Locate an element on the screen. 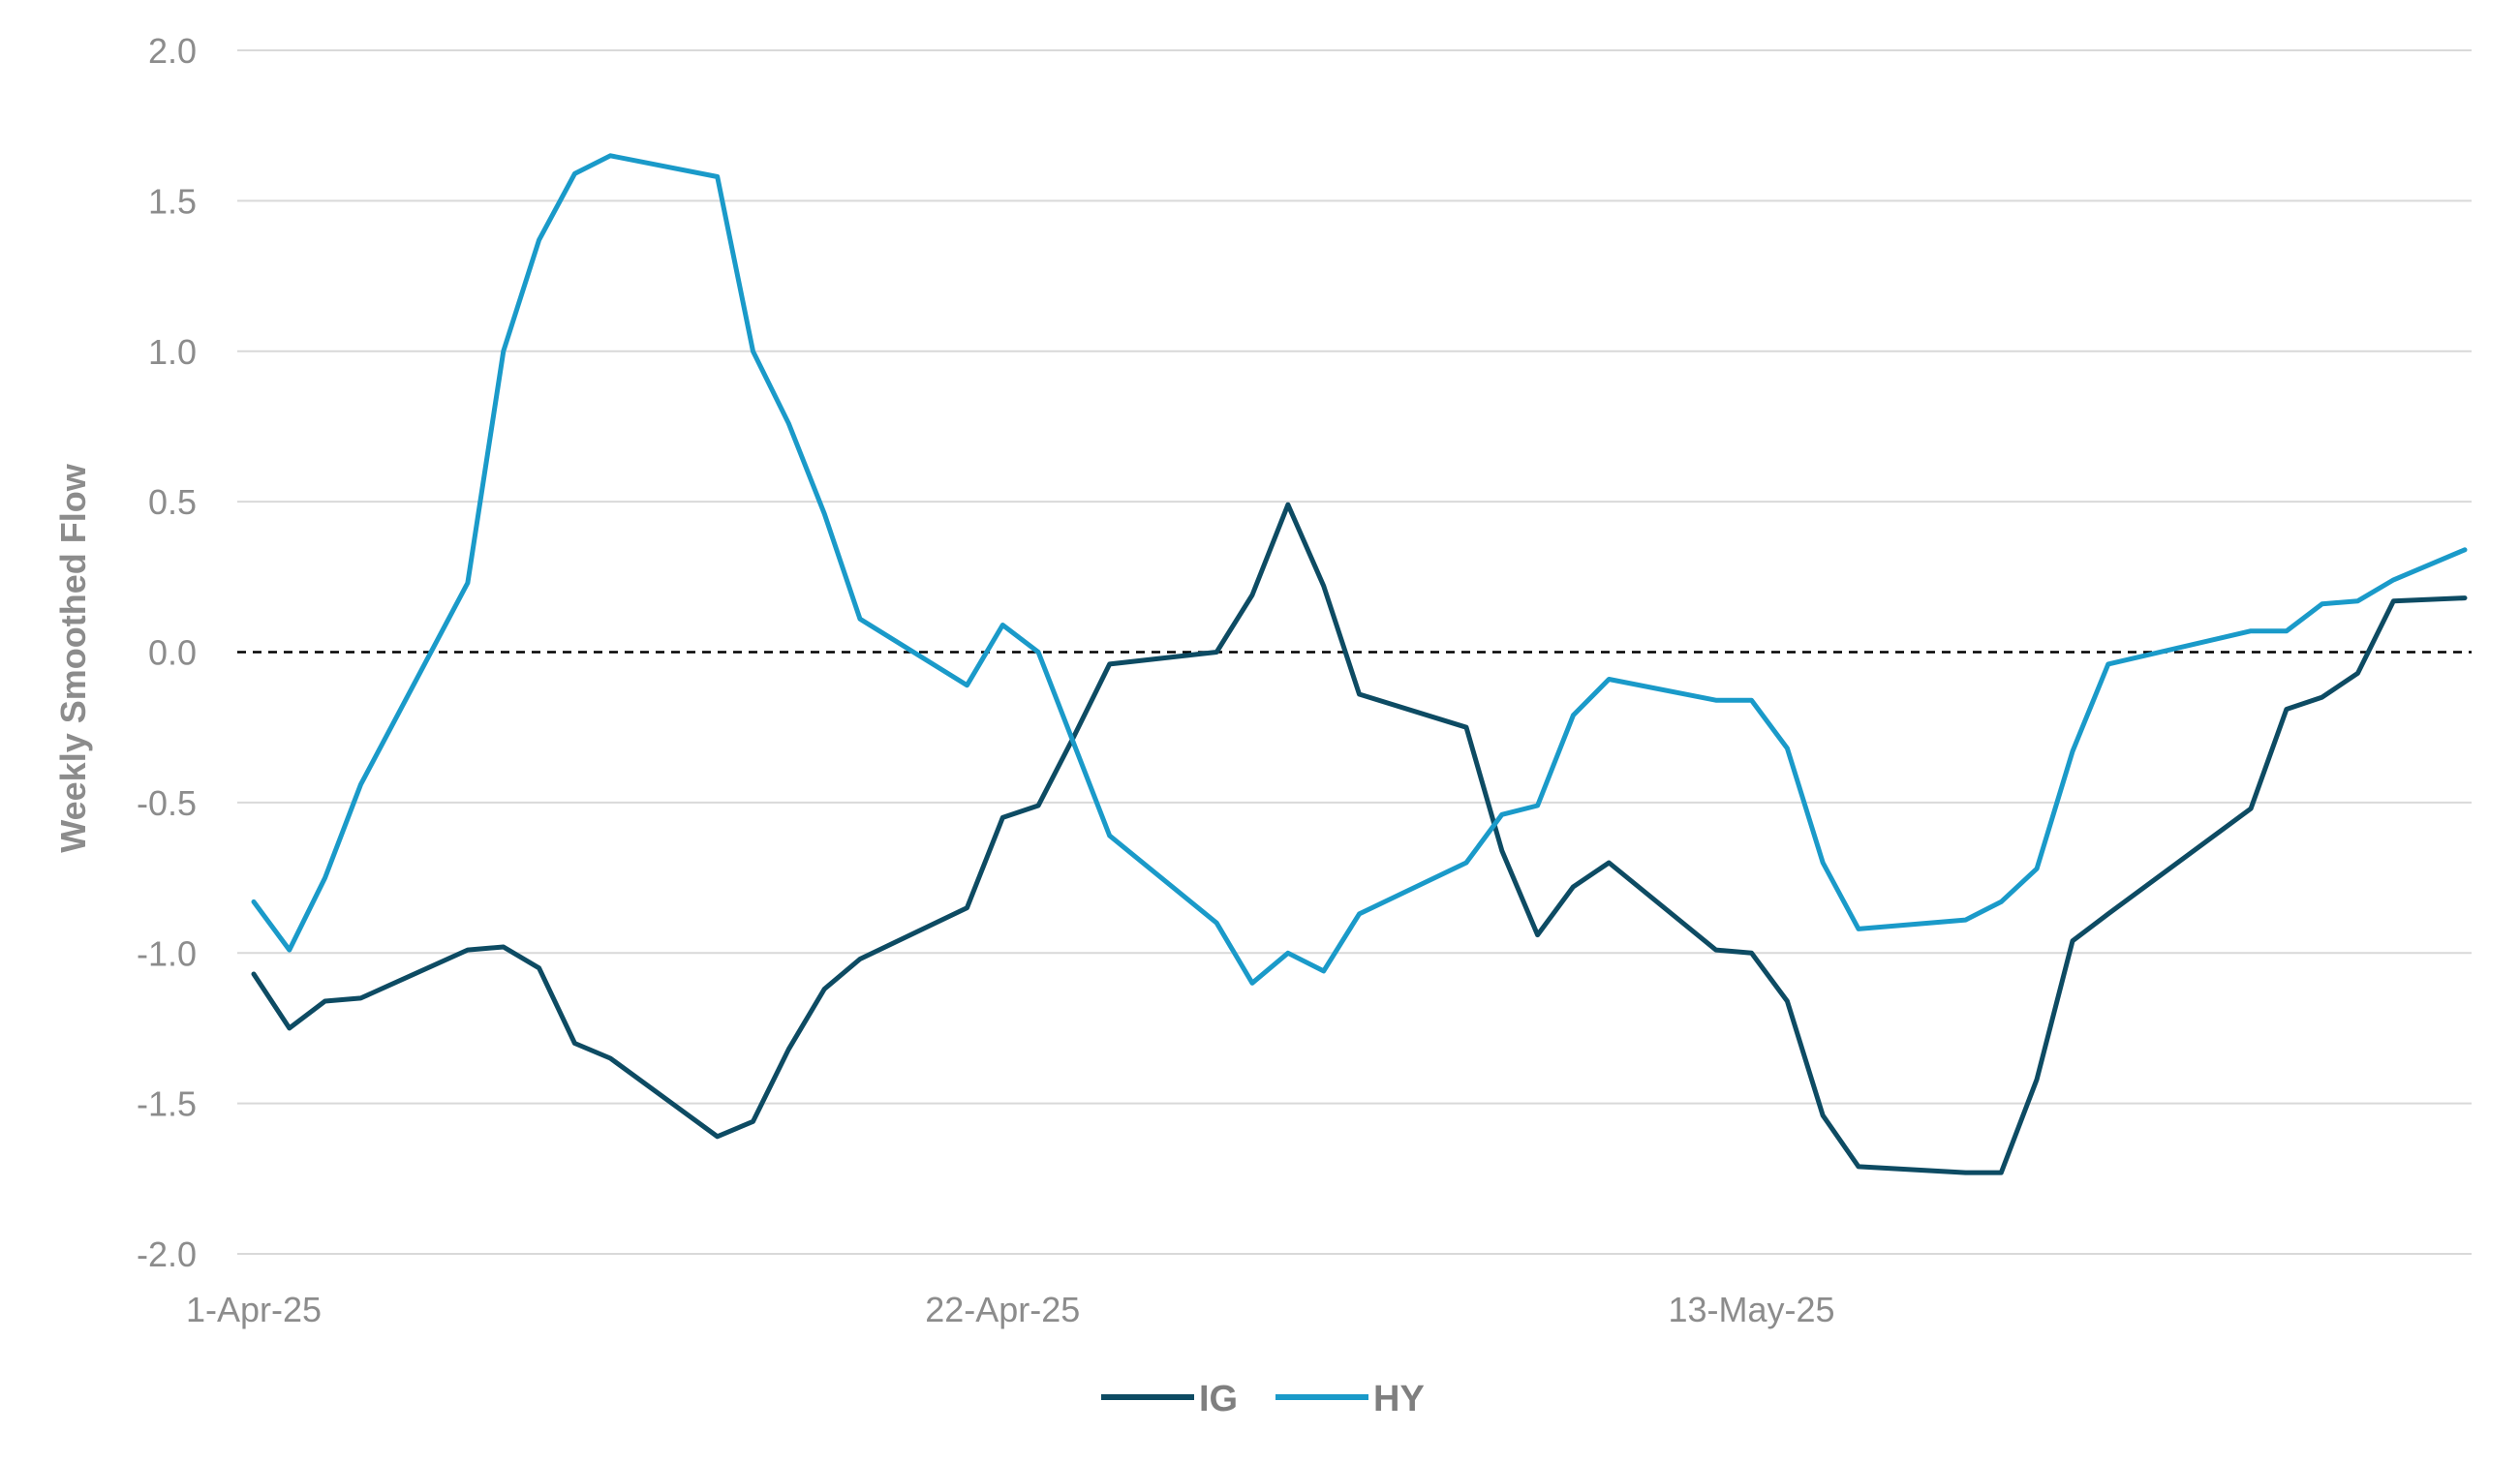 Image resolution: width=2520 pixels, height=1463 pixels. x-axis-ticks: 1-Apr-25 22-Apr-25 13-May-25 is located at coordinates (1011, 1309).